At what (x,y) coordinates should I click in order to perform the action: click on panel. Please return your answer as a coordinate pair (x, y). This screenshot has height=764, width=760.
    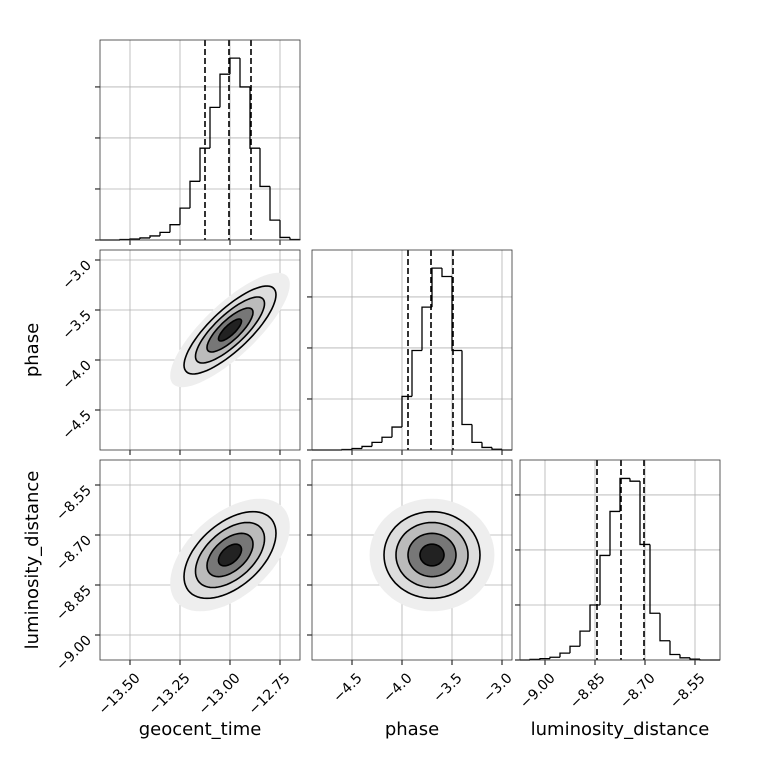
    Looking at the image, I should click on (200, 140).